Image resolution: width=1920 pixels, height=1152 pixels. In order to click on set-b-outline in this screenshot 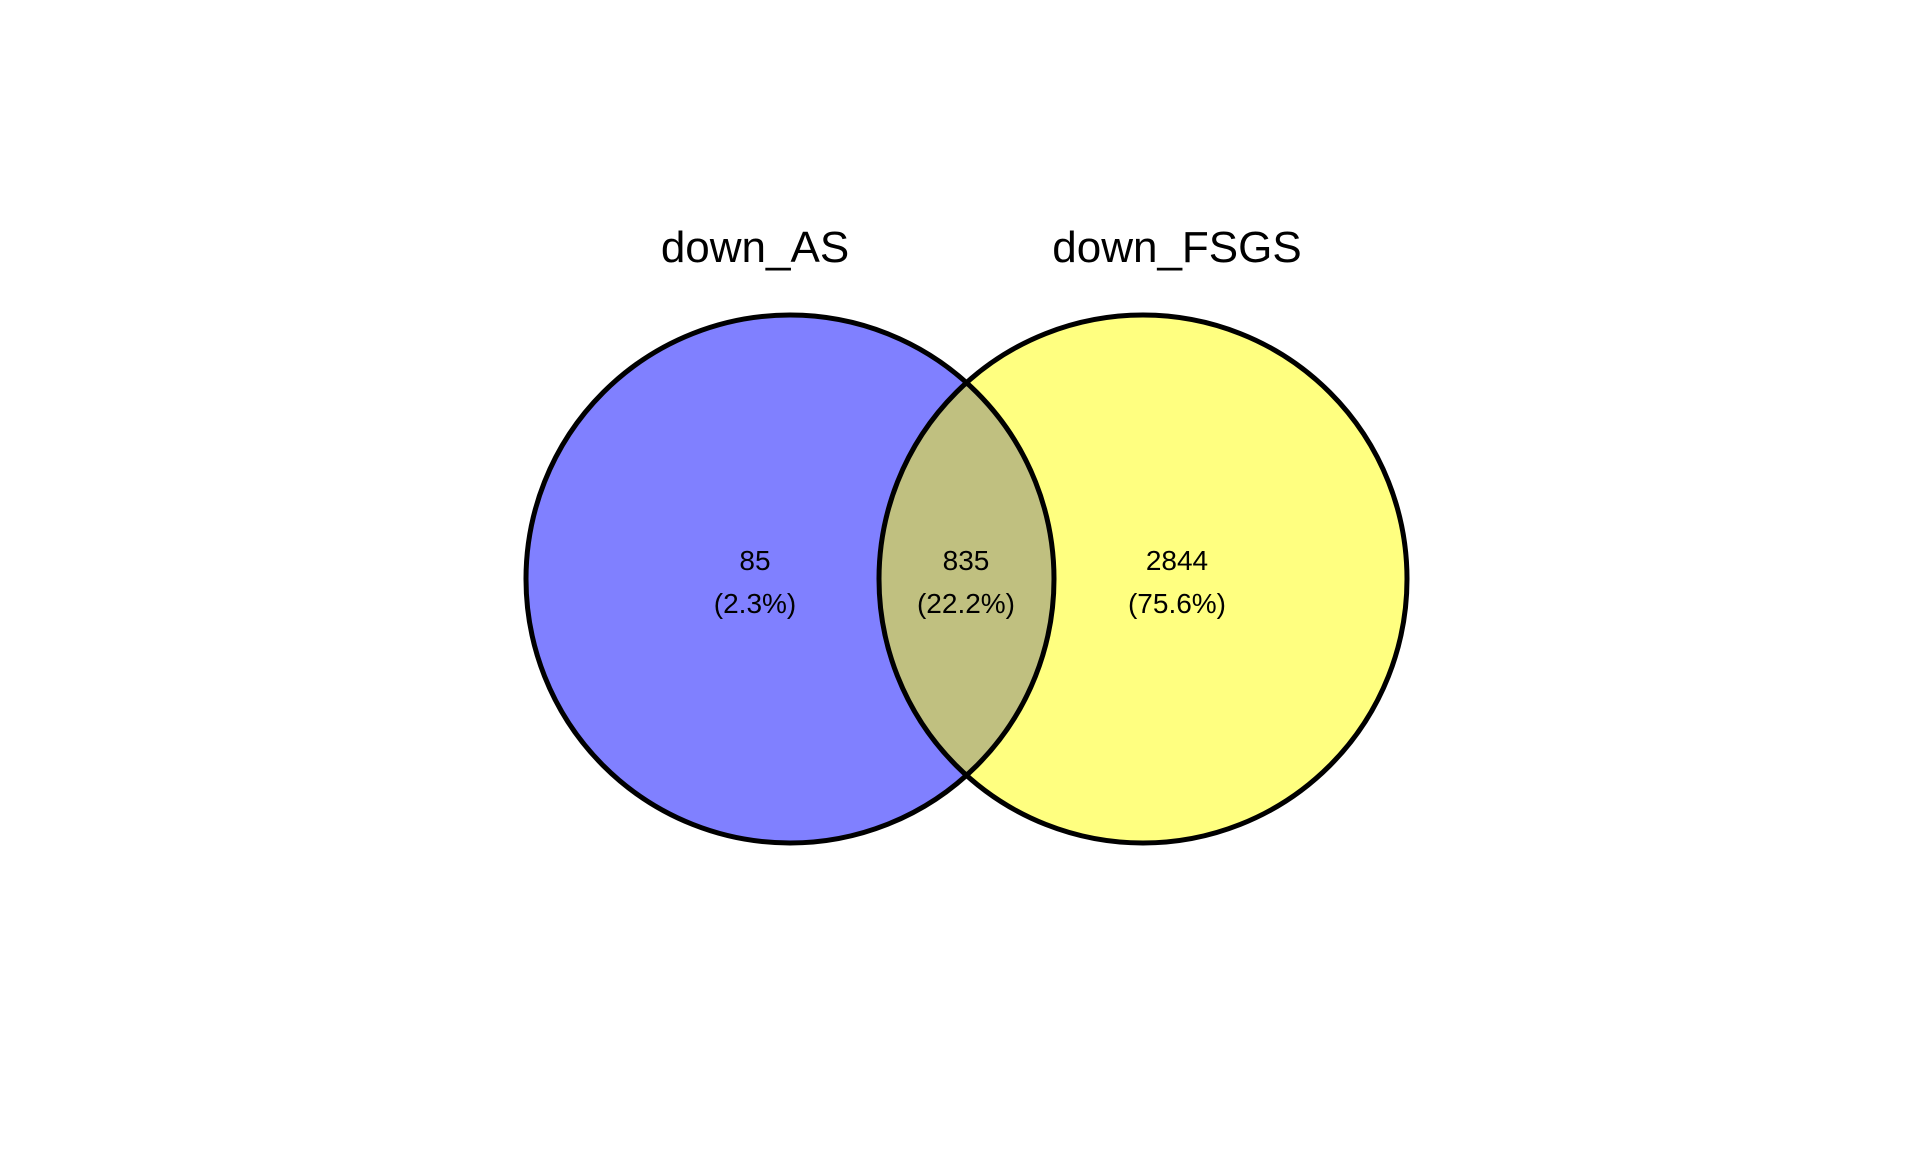, I will do `click(1143, 579)`.